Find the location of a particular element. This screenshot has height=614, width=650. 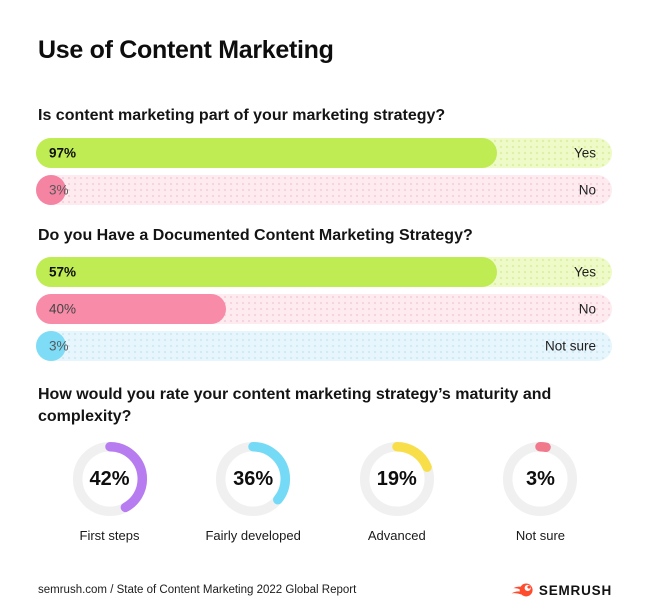

donut-caption: Not sure is located at coordinates (540, 536).